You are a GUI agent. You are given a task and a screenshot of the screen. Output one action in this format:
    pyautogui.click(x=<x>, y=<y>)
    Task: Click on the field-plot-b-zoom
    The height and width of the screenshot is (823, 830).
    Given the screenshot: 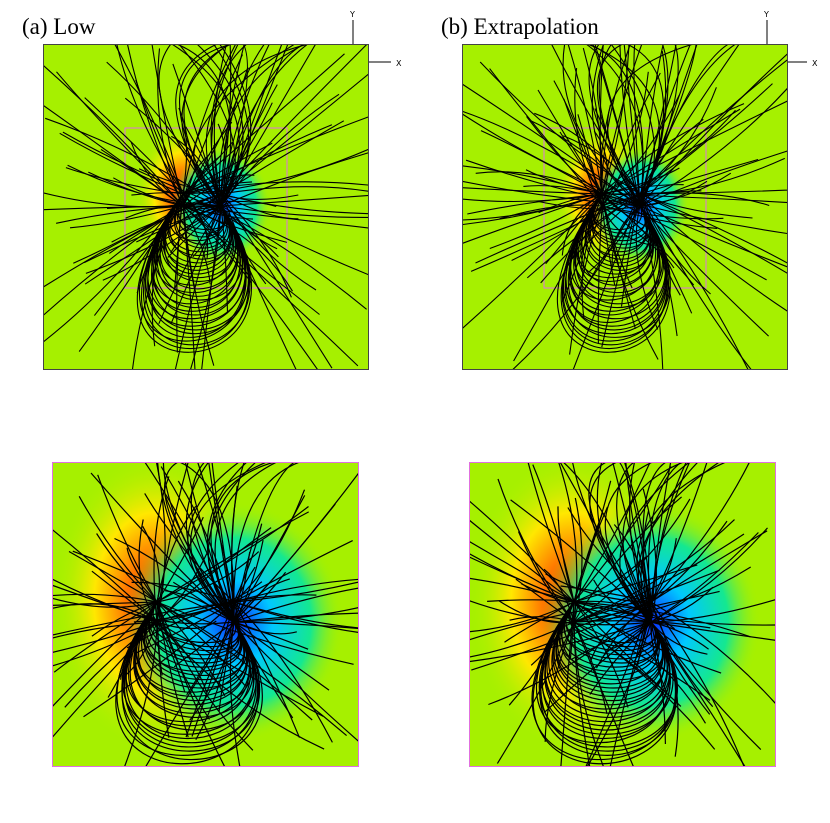 What is the action you would take?
    pyautogui.click(x=622, y=614)
    